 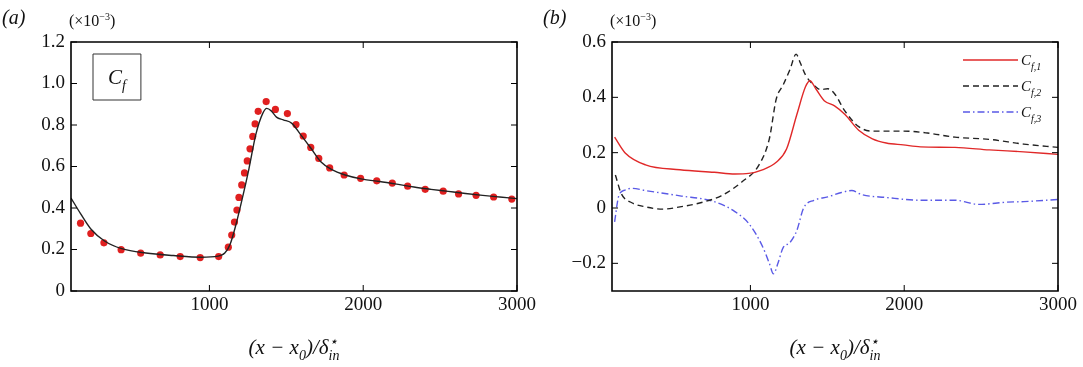 What do you see at coordinates (53, 123) in the screenshot?
I see `y-tick-label: 0.8` at bounding box center [53, 123].